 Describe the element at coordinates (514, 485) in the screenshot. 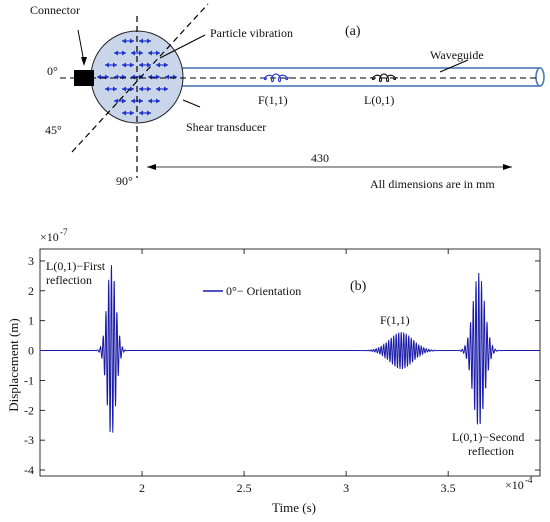

I see `x-exponent-base: ×10` at that location.